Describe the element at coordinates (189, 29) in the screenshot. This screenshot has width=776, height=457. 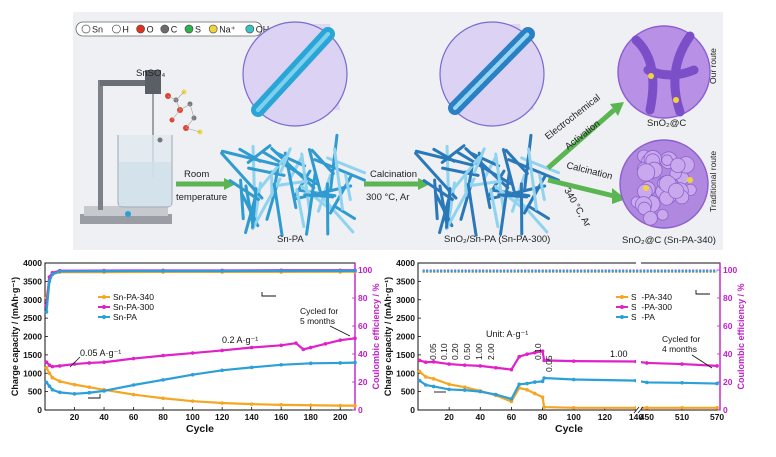
I see `legend-atom-4-icon` at that location.